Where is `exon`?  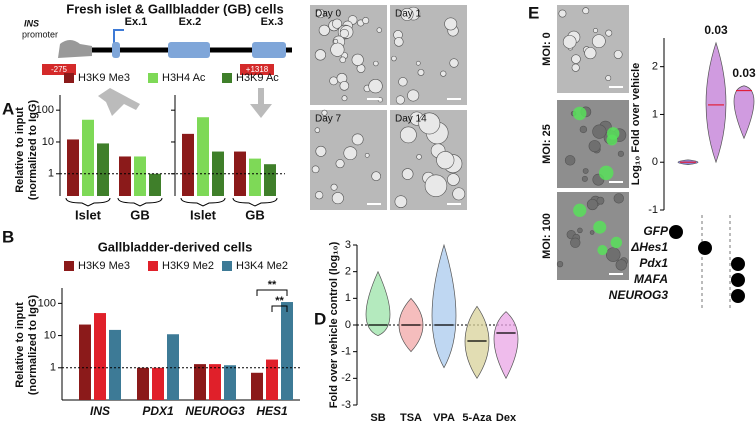
exon is located at coordinates (189, 50).